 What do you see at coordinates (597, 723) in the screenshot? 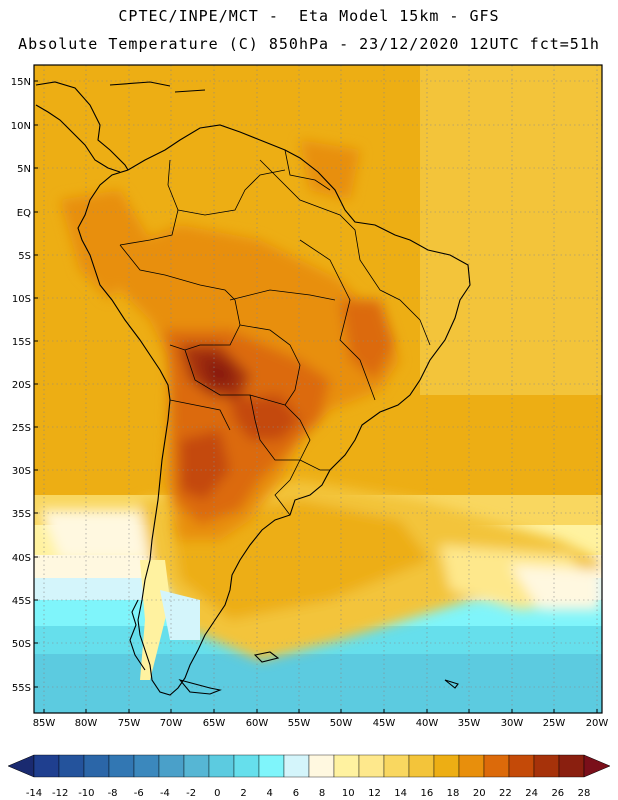
I see `lon-label: 20W` at bounding box center [597, 723].